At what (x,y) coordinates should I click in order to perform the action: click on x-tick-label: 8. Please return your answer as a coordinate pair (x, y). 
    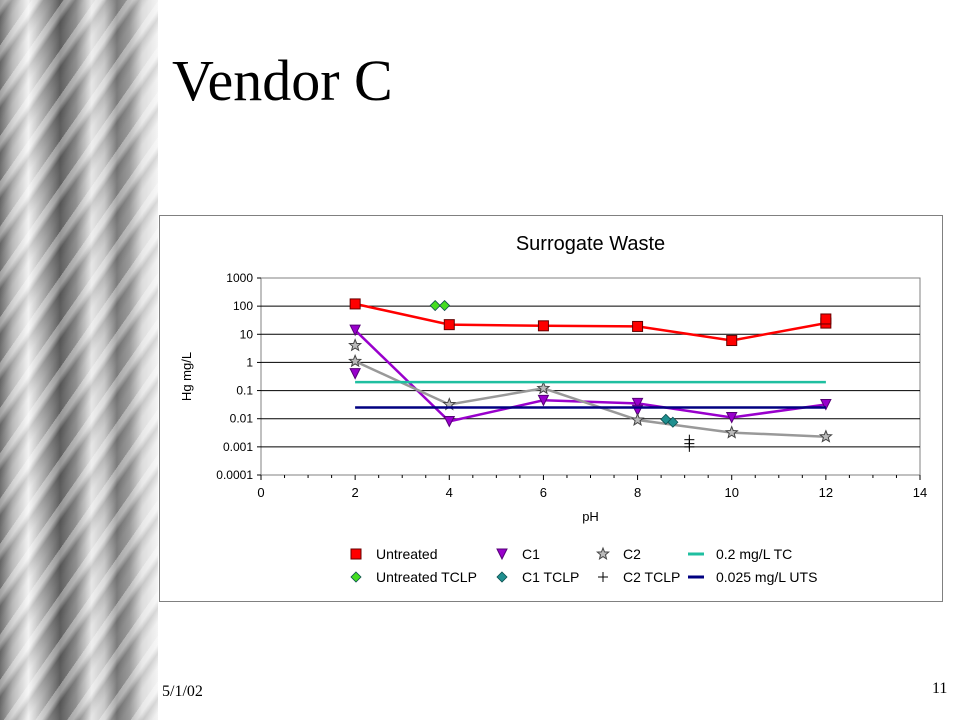
    Looking at the image, I should click on (637, 492).